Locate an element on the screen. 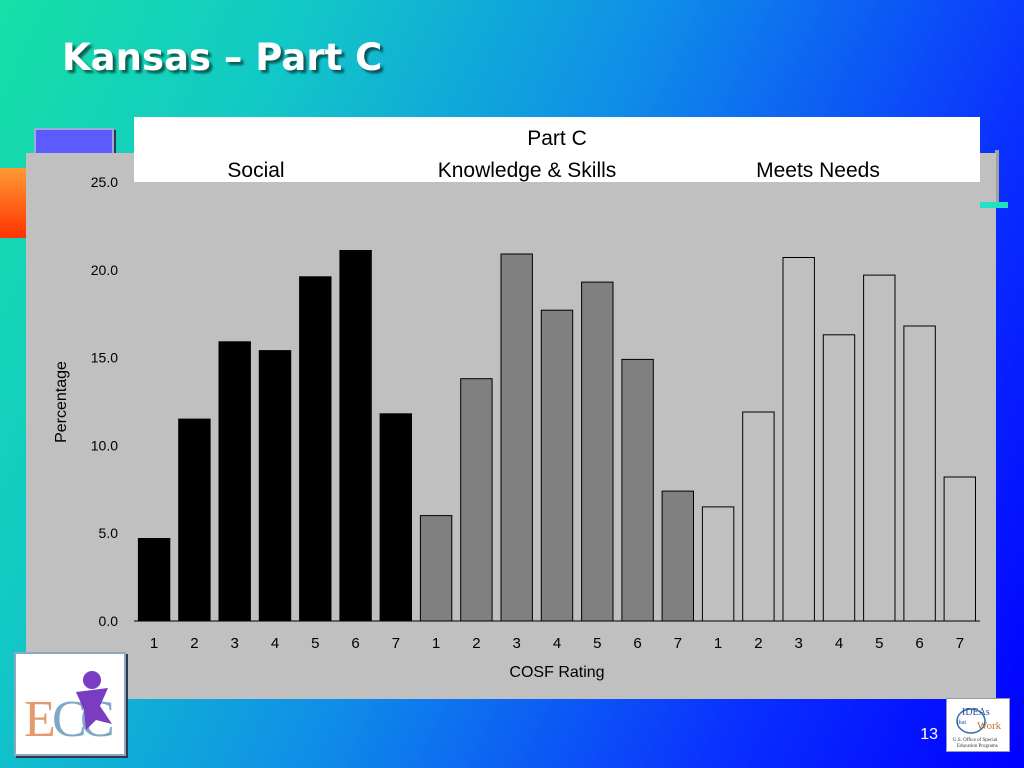 This screenshot has width=1024, height=768. decorative-teal-line is located at coordinates (994, 205).